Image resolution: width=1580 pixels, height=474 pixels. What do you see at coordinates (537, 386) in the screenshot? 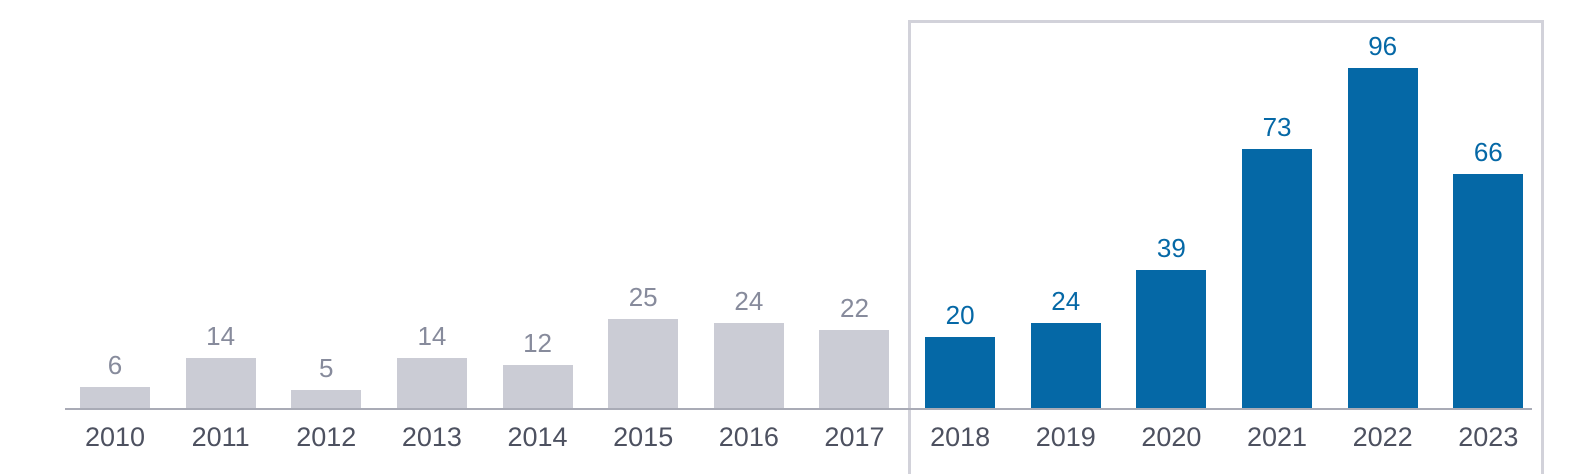
I see `bar-2014` at bounding box center [537, 386].